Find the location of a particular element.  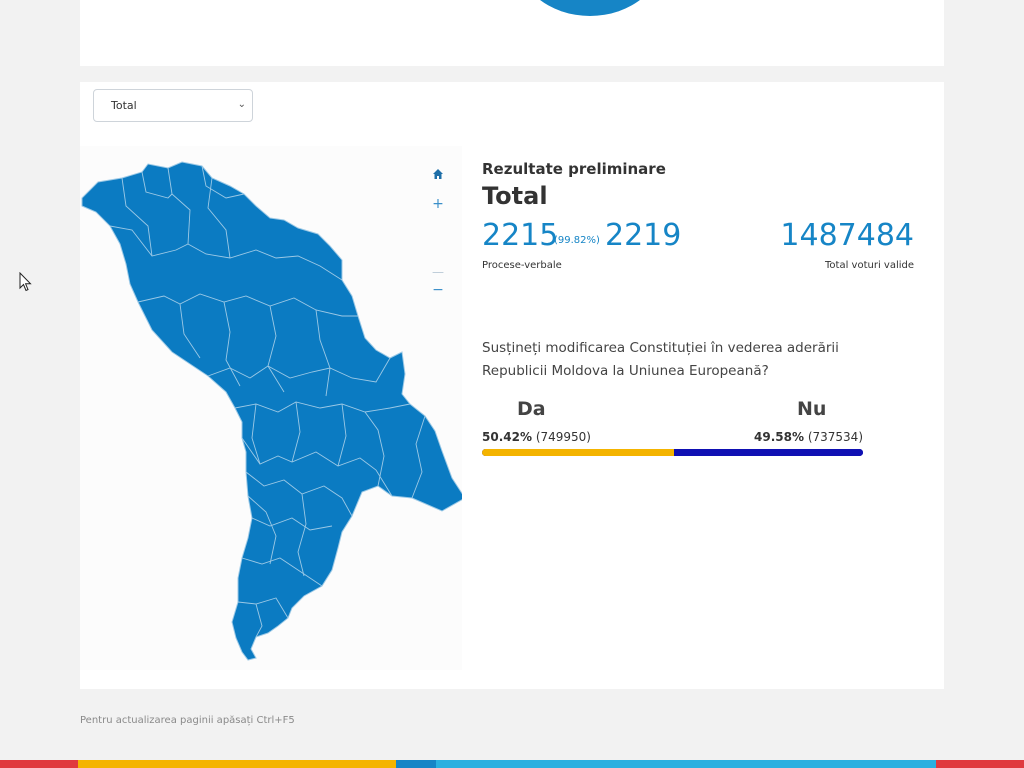

option-no-label: Nu is located at coordinates (812, 409).